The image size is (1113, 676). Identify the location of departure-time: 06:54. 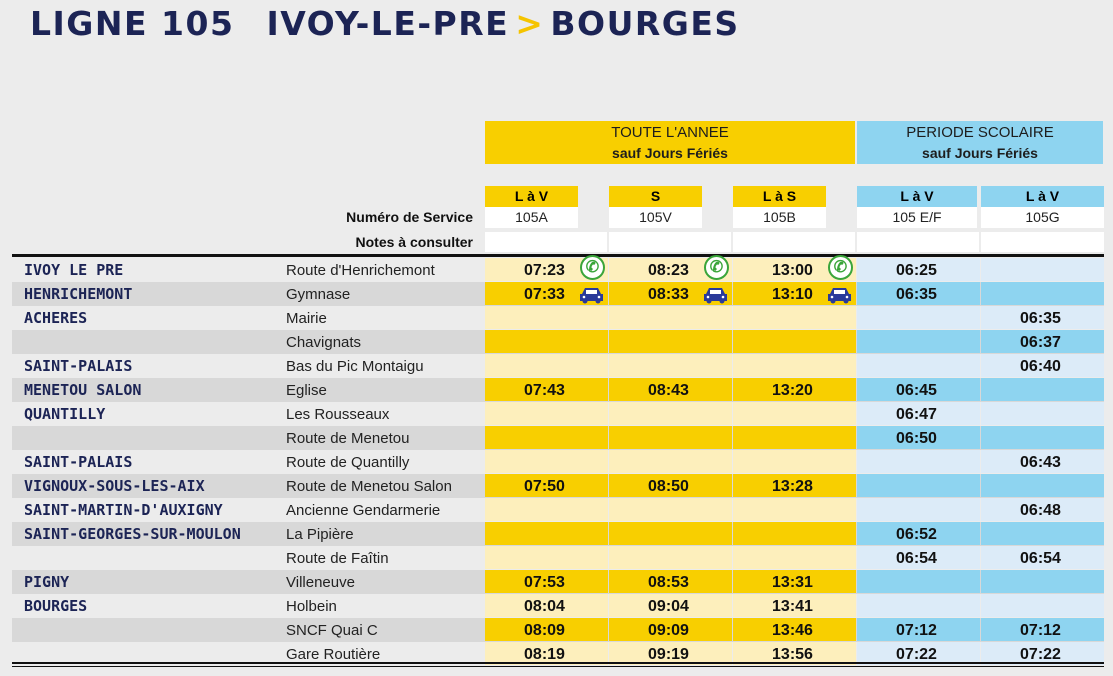
(916, 558).